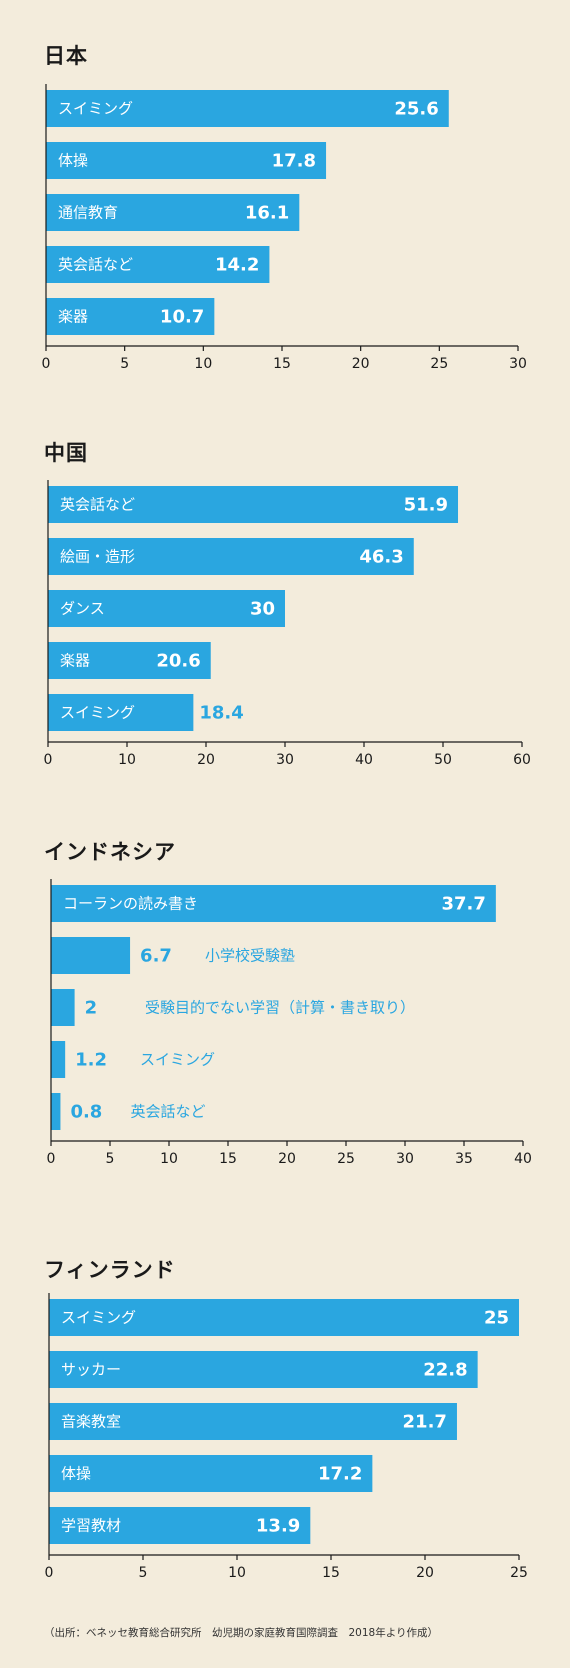 The height and width of the screenshot is (1668, 570). I want to click on source-note: （出所：ベネッセ教育総合研究所 幼児期の家庭教育国際調査 2018年より作成）, so click(241, 1633).